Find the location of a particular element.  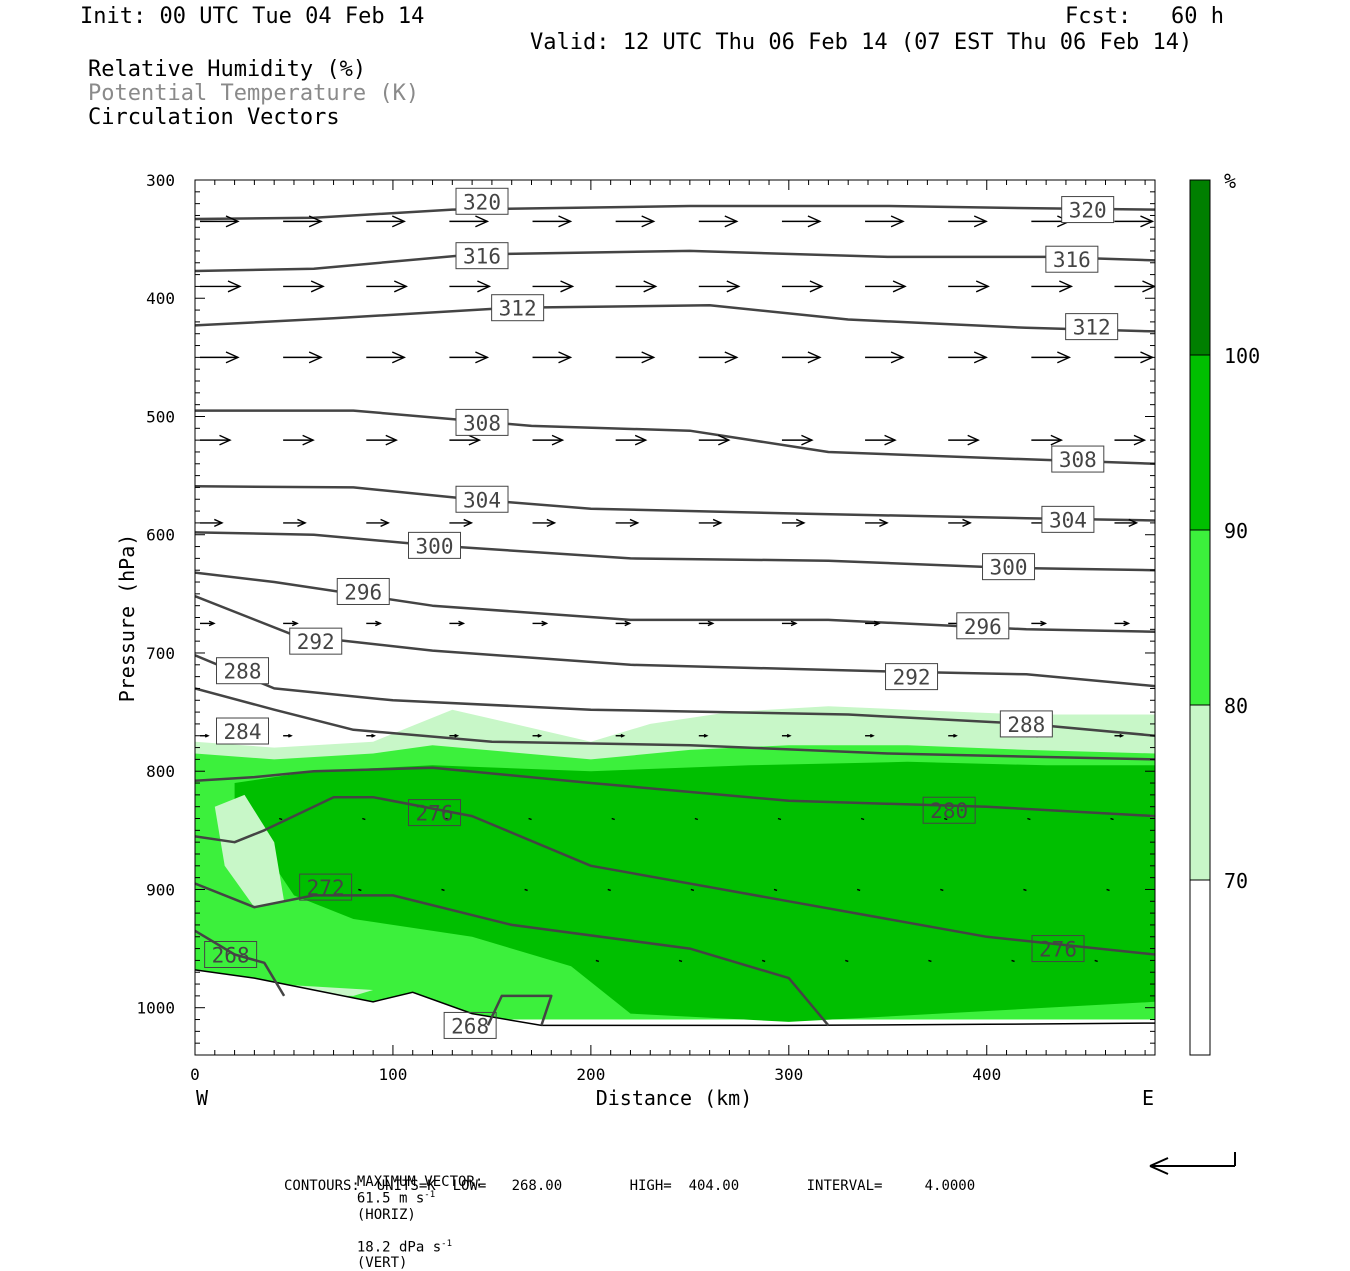

x-tick-label: 200 is located at coordinates (590, 1074).